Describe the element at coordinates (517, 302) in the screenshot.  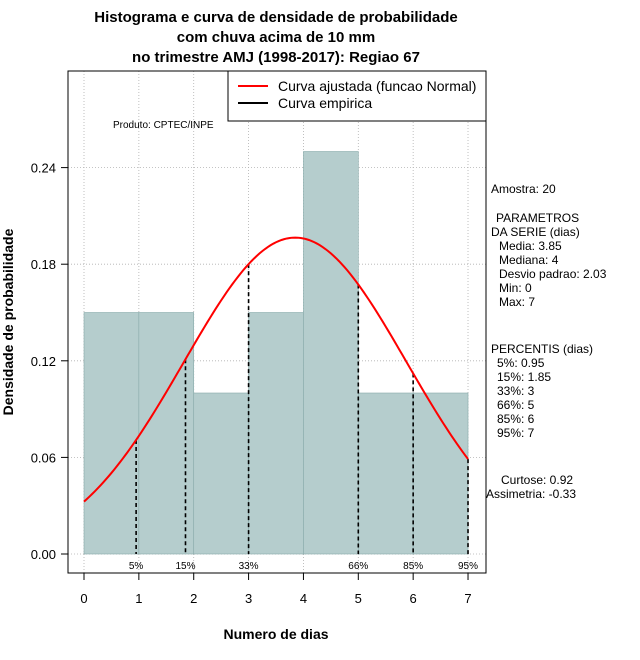
I see `param-max: Max: 7` at that location.